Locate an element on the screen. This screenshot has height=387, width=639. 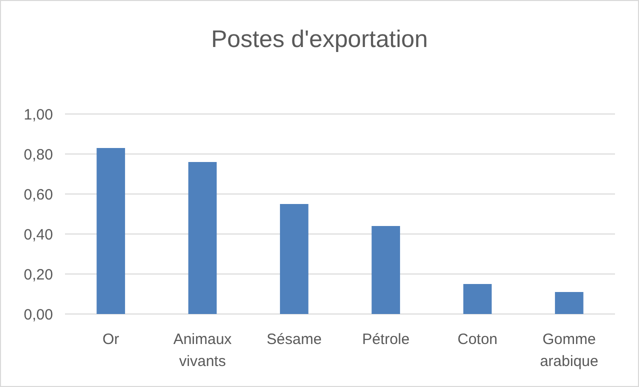
x-tick-label: Gomme arabique is located at coordinates (569, 350).